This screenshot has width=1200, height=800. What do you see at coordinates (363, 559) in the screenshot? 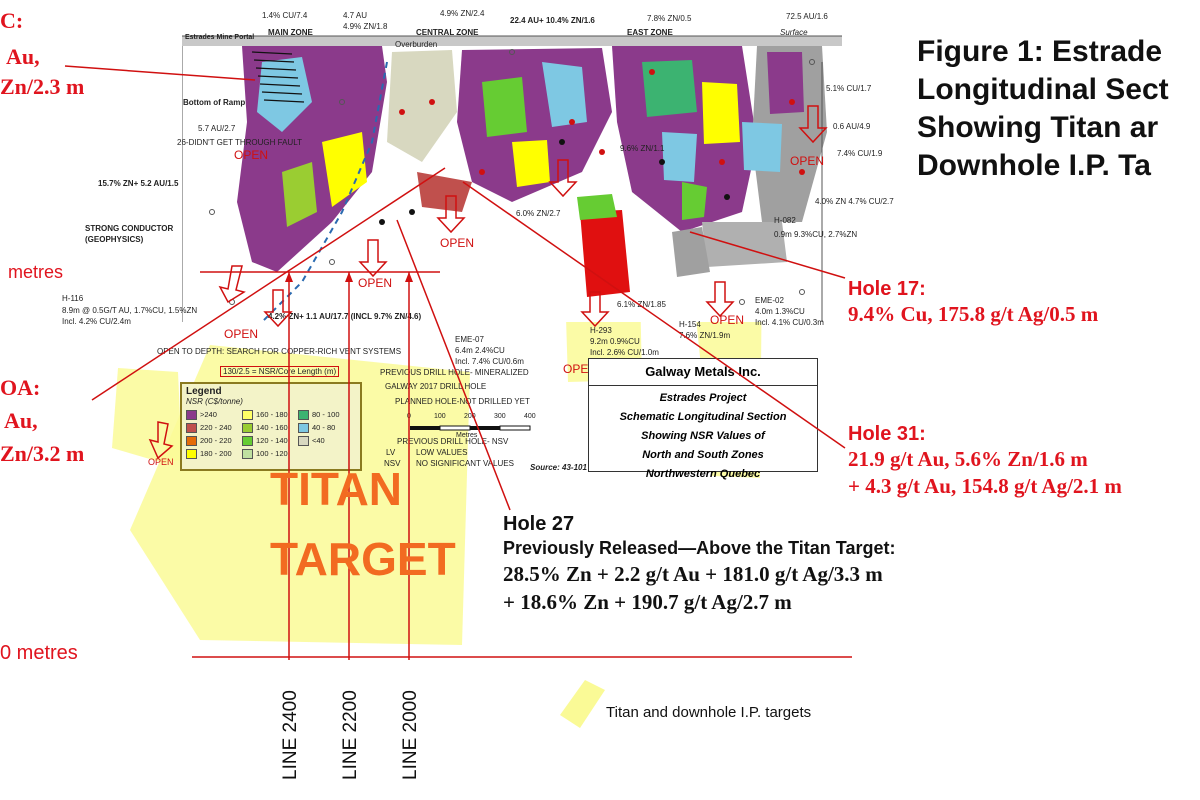
I see `target-label: TARGET` at bounding box center [363, 559].